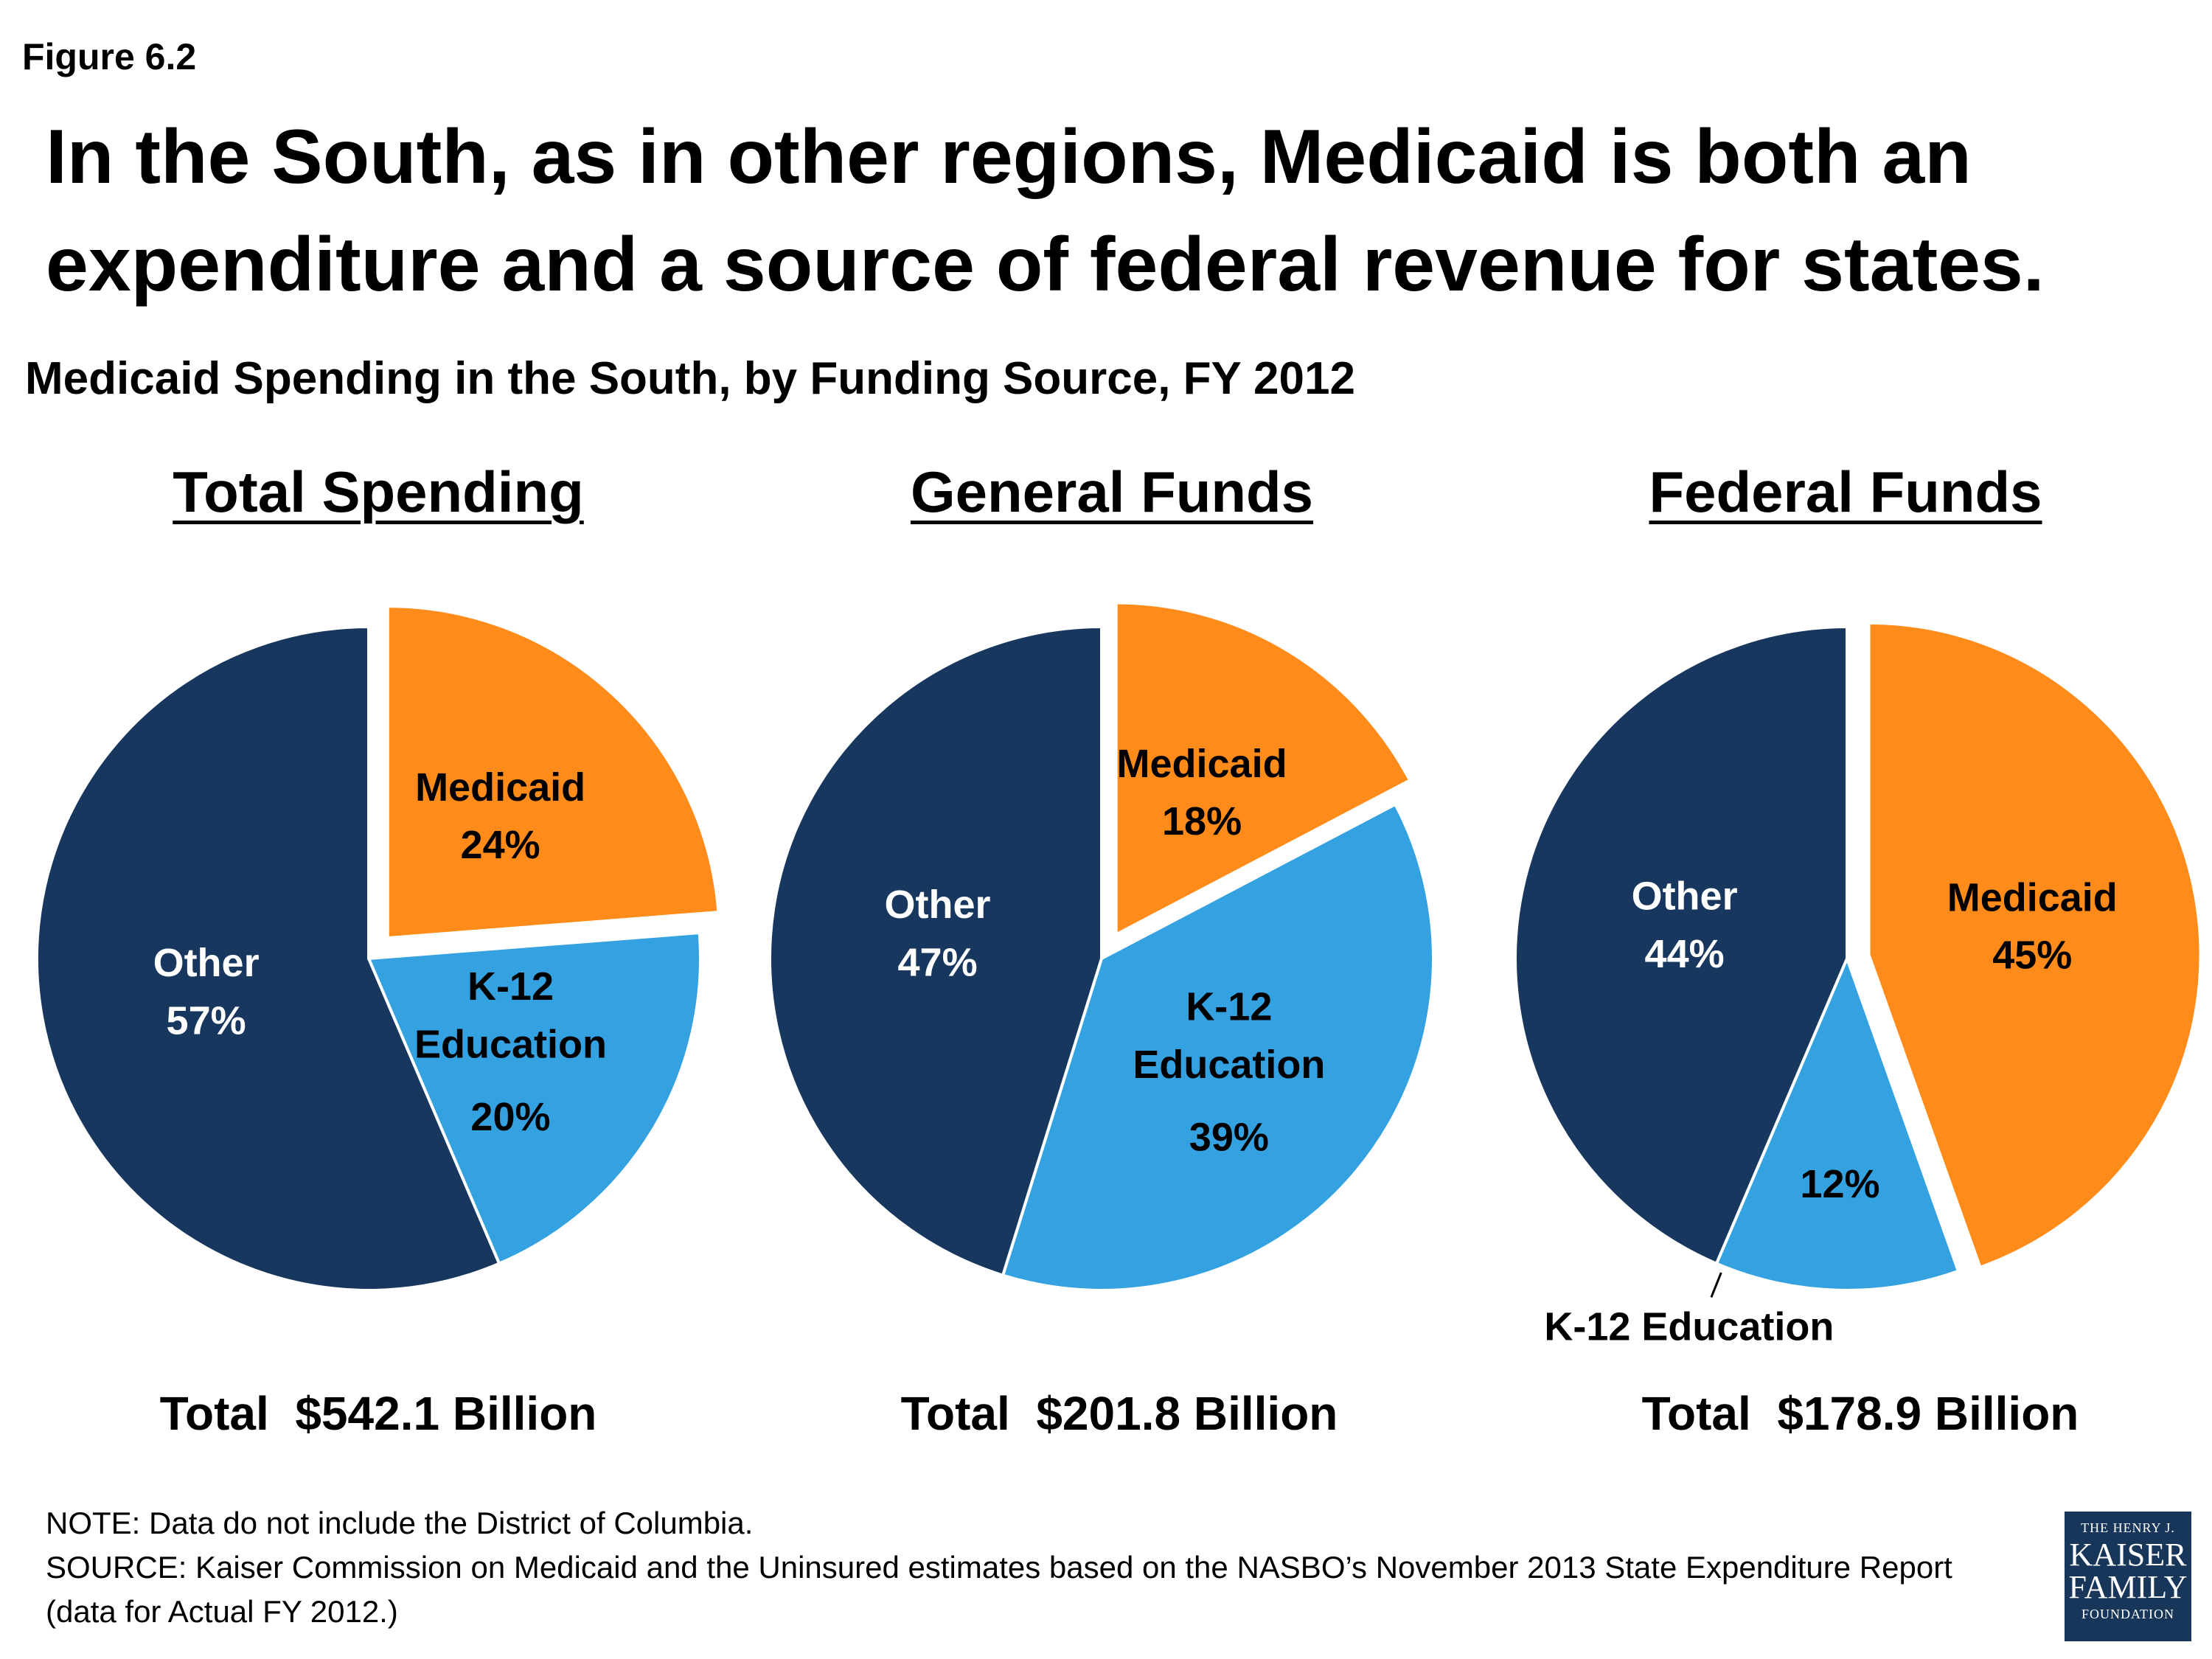 This screenshot has height=1659, width=2212. What do you see at coordinates (206, 1020) in the screenshot?
I see `pie-value-other: 57%` at bounding box center [206, 1020].